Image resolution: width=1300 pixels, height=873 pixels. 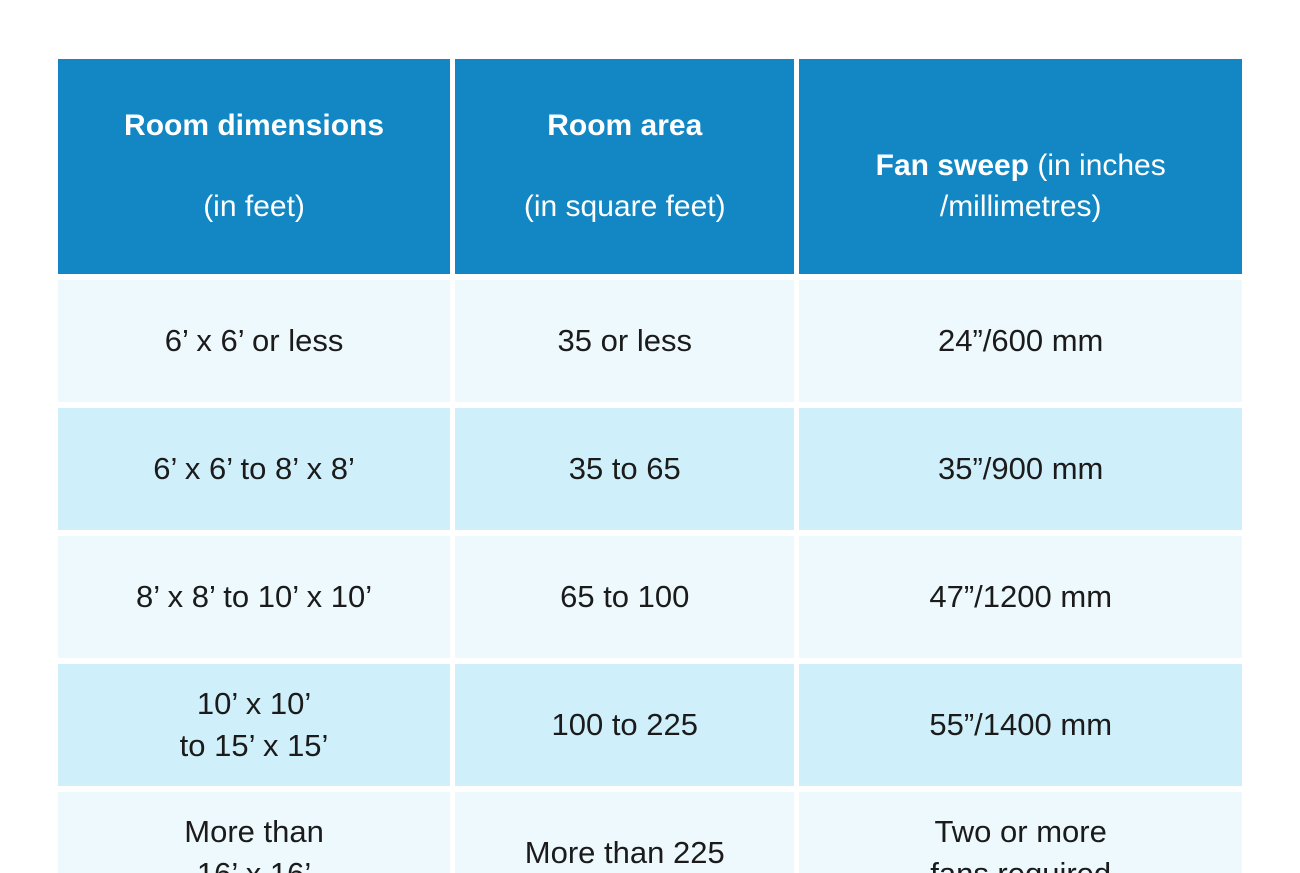 I want to click on cell-fan-sweep: 24”/600 mm, so click(x=1020, y=340).